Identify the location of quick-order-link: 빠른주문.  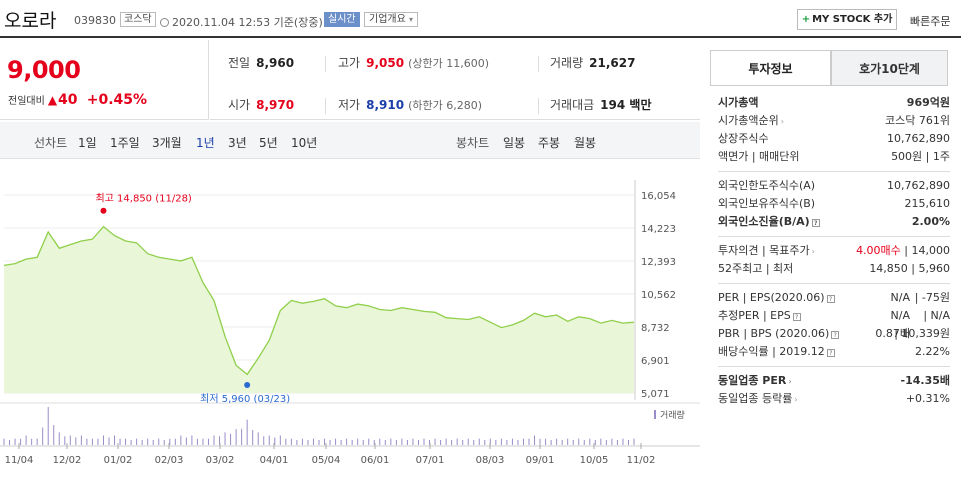
(930, 21).